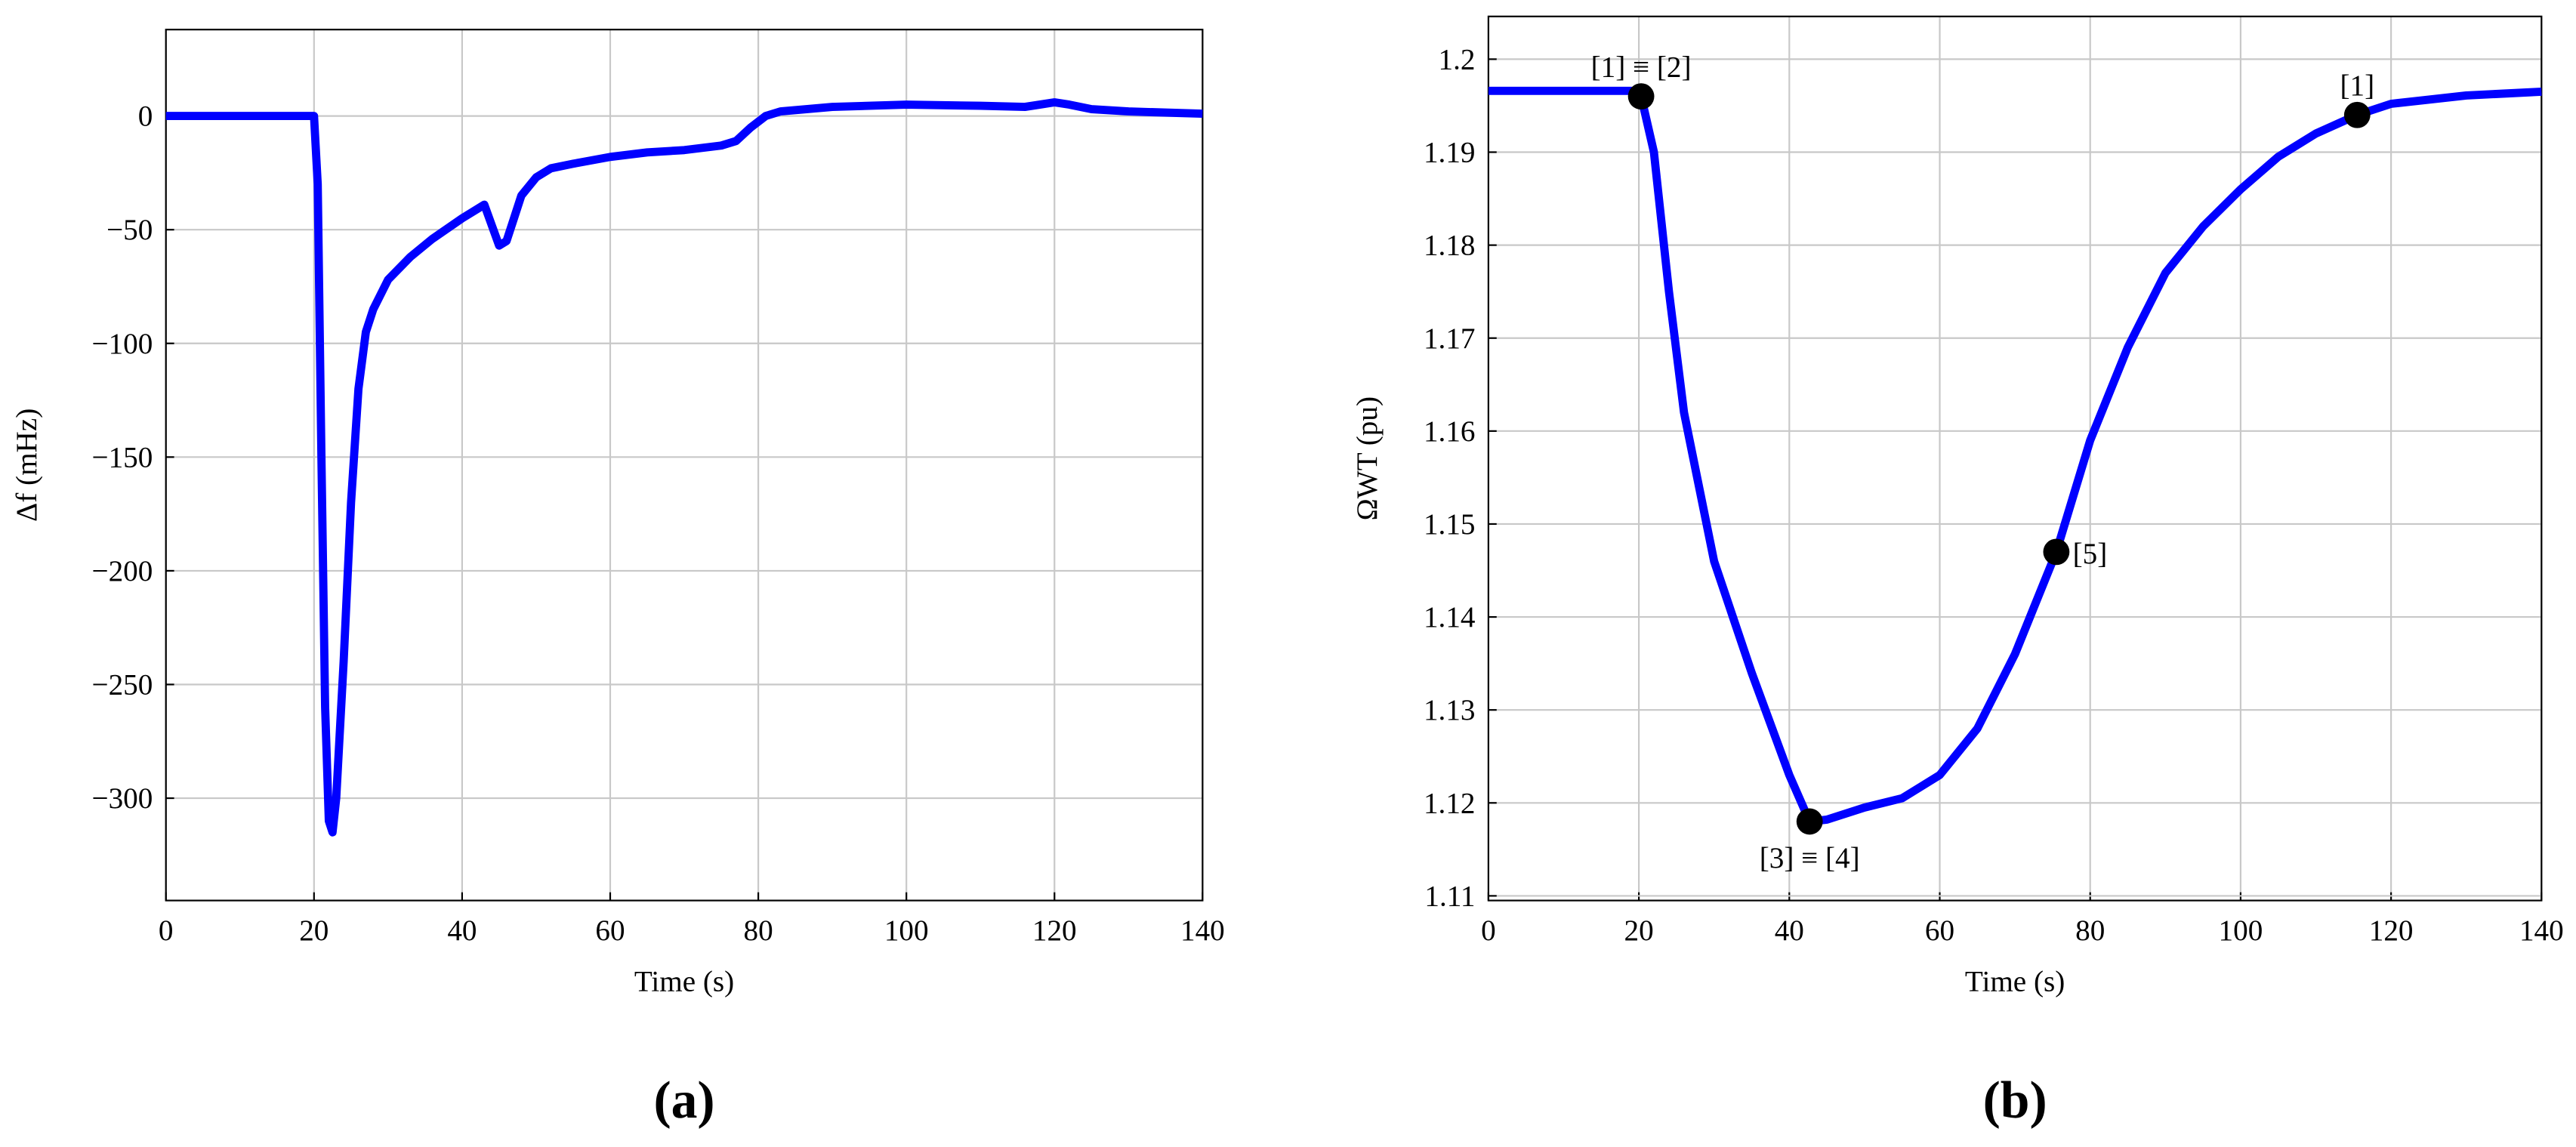 The image size is (2576, 1147). I want to click on y-tick-label: 1.11, so click(1449, 896).